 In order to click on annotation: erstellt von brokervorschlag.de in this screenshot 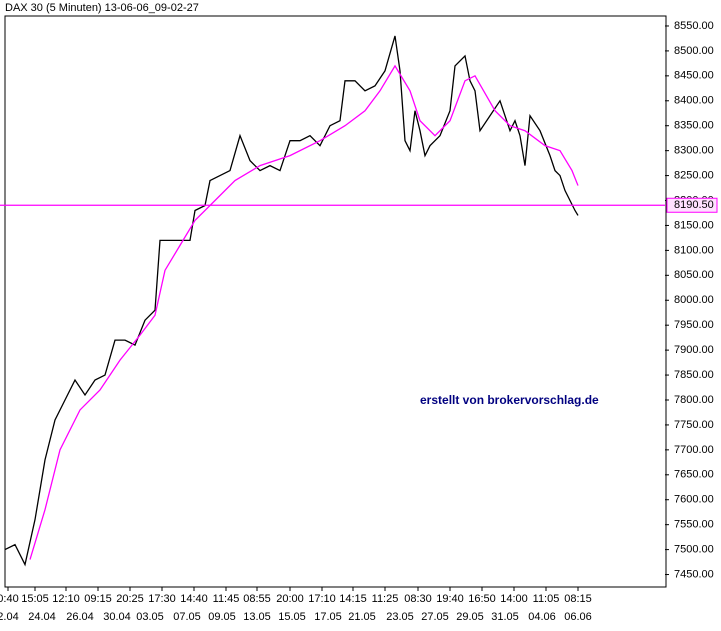, I will do `click(509, 400)`.